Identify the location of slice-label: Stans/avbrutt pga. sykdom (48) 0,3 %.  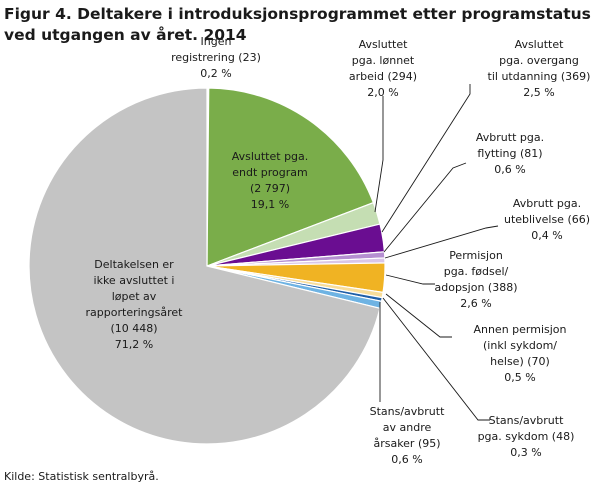
(526, 436).